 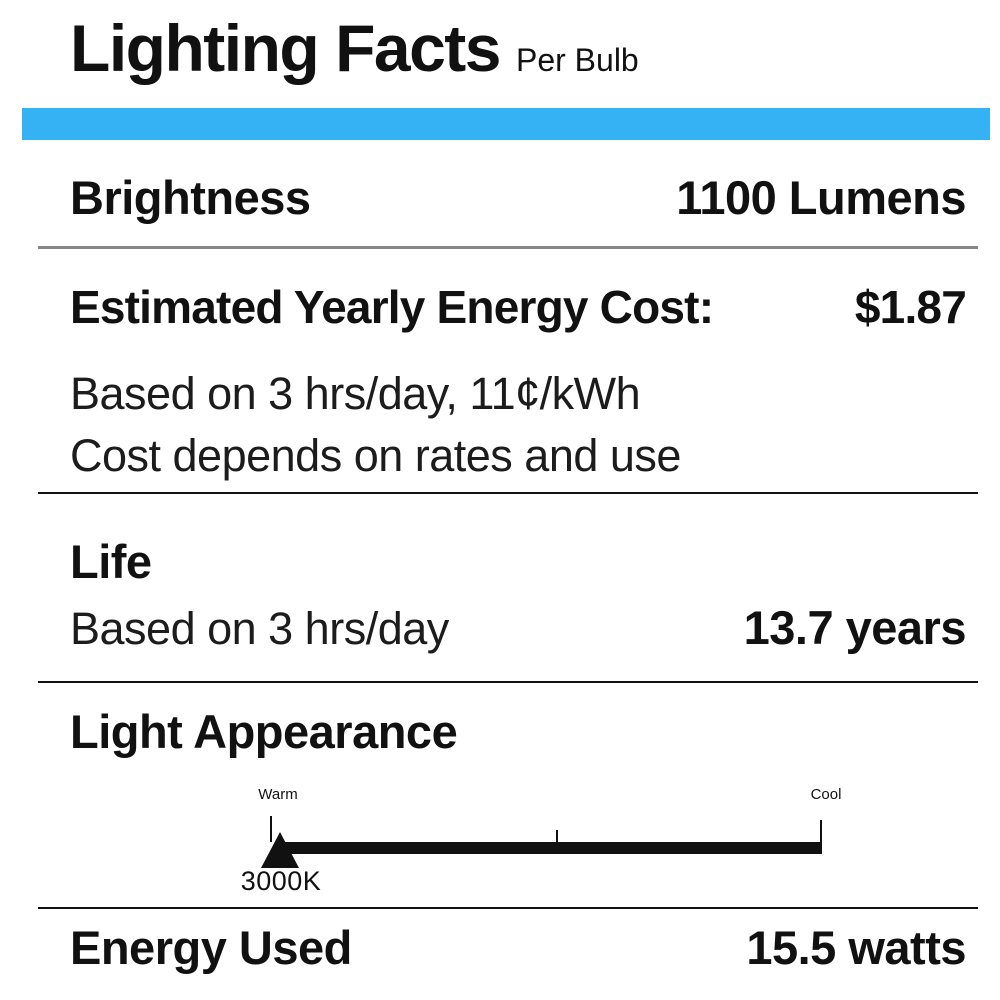 What do you see at coordinates (821, 831) in the screenshot?
I see `cool-tick` at bounding box center [821, 831].